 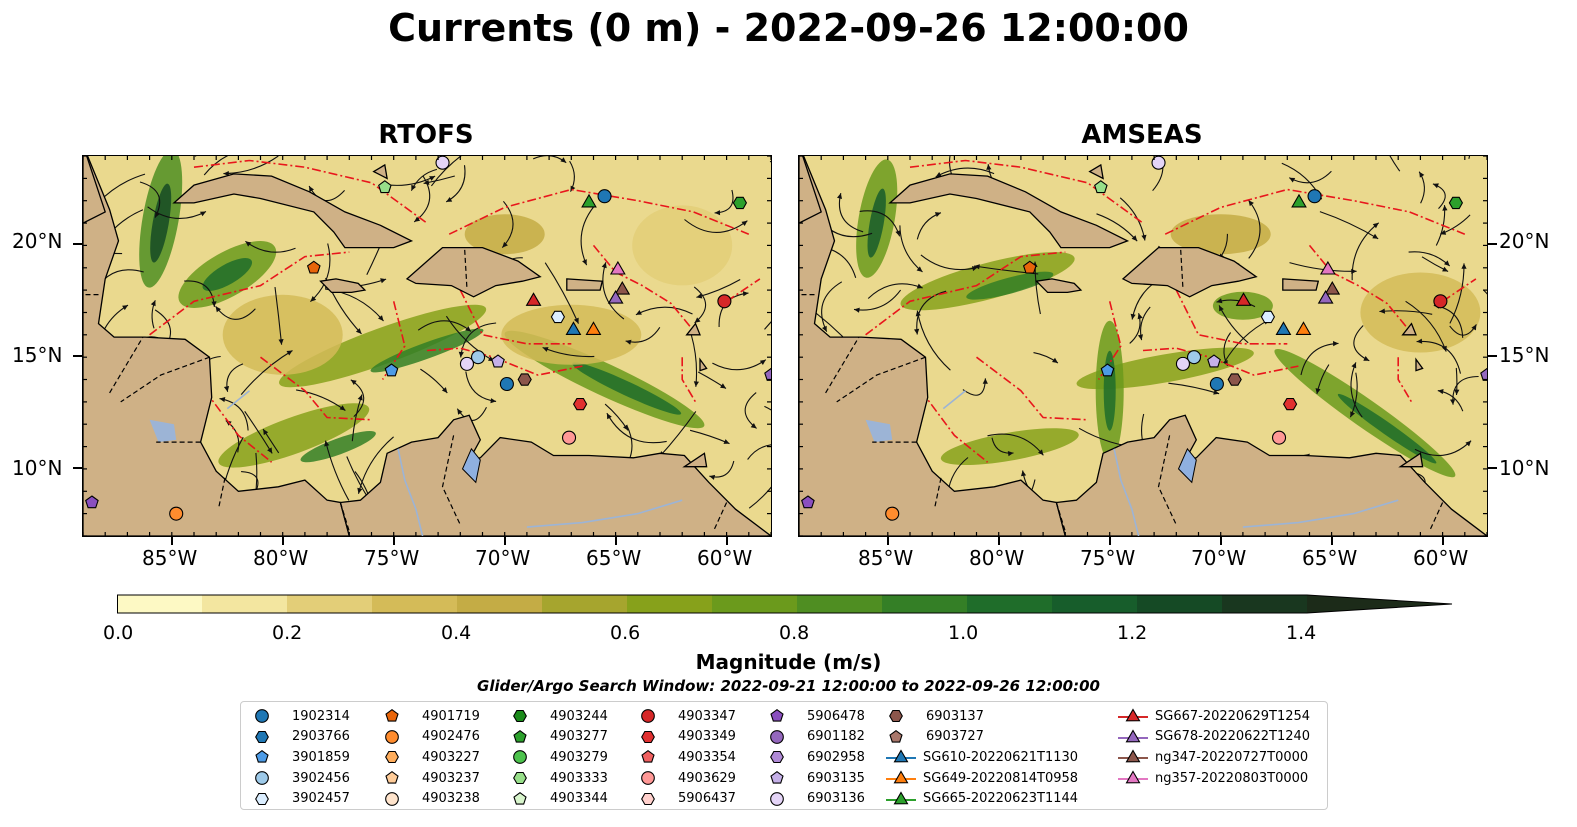 What do you see at coordinates (815, 778) in the screenshot?
I see `legend-entry: 6903135` at bounding box center [815, 778].